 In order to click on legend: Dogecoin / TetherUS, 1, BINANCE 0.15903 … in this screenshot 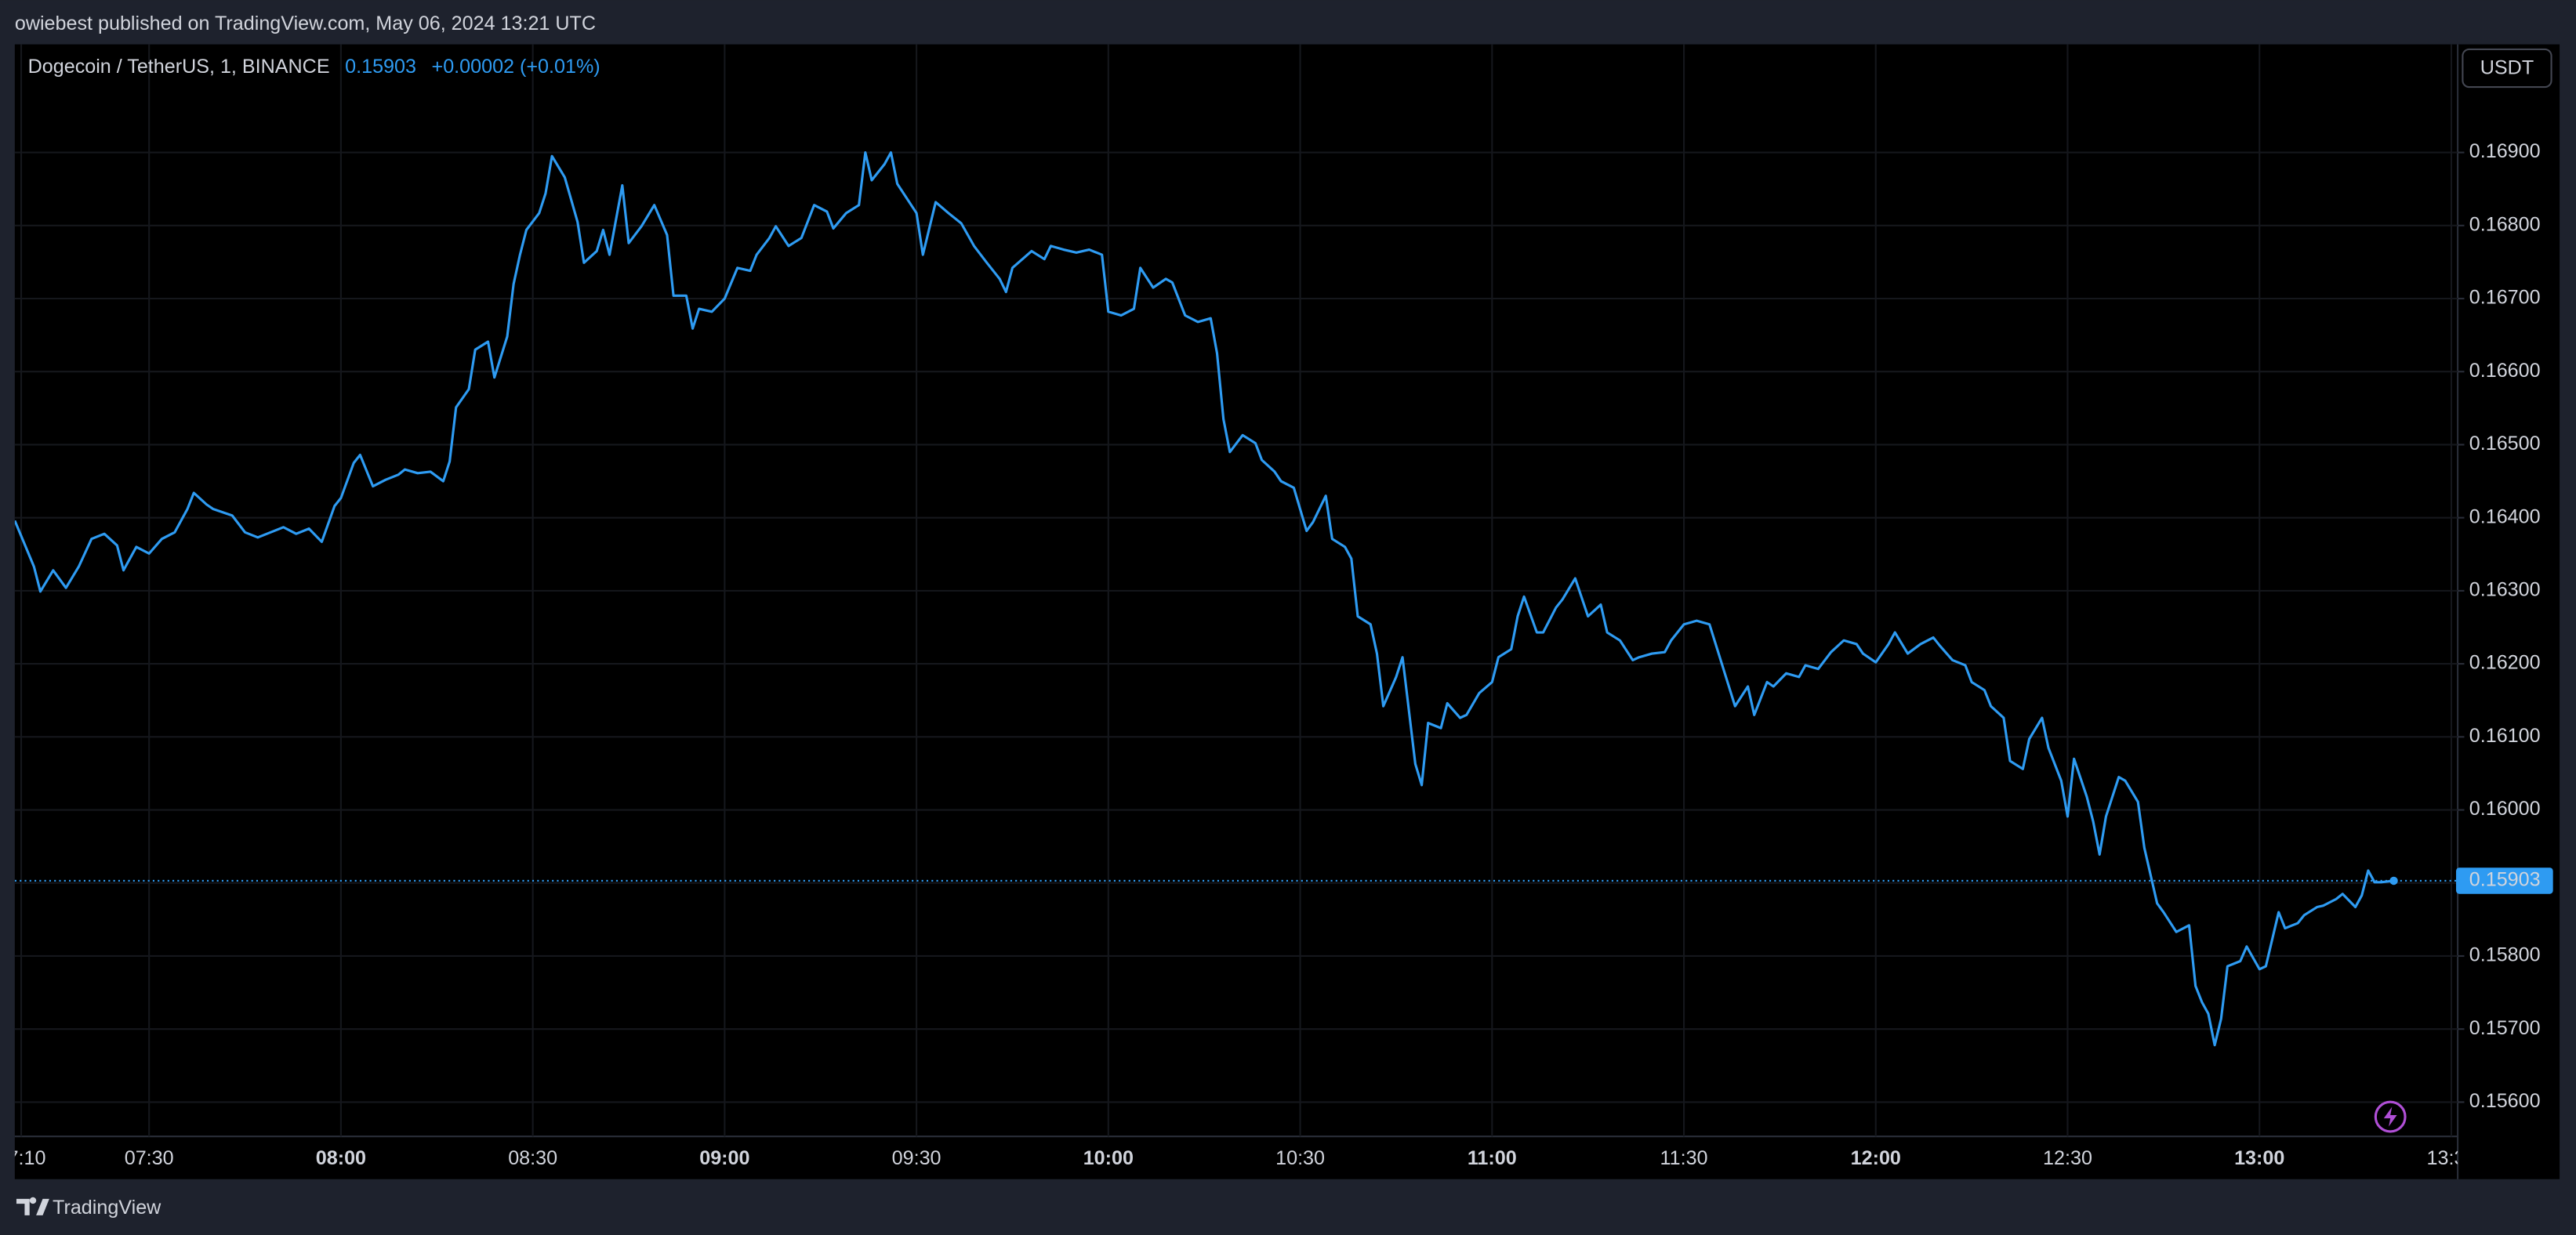, I will do `click(314, 67)`.